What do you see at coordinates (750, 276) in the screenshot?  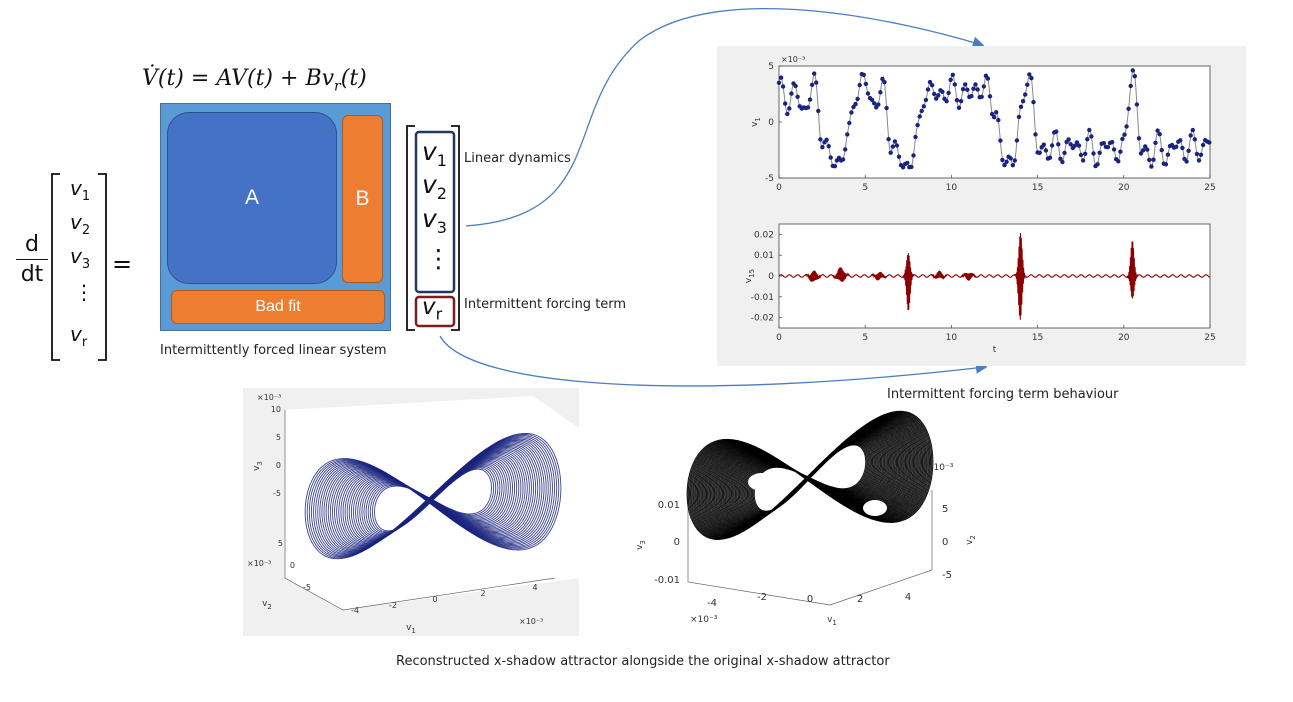 I see `v15-ylabel: v15` at bounding box center [750, 276].